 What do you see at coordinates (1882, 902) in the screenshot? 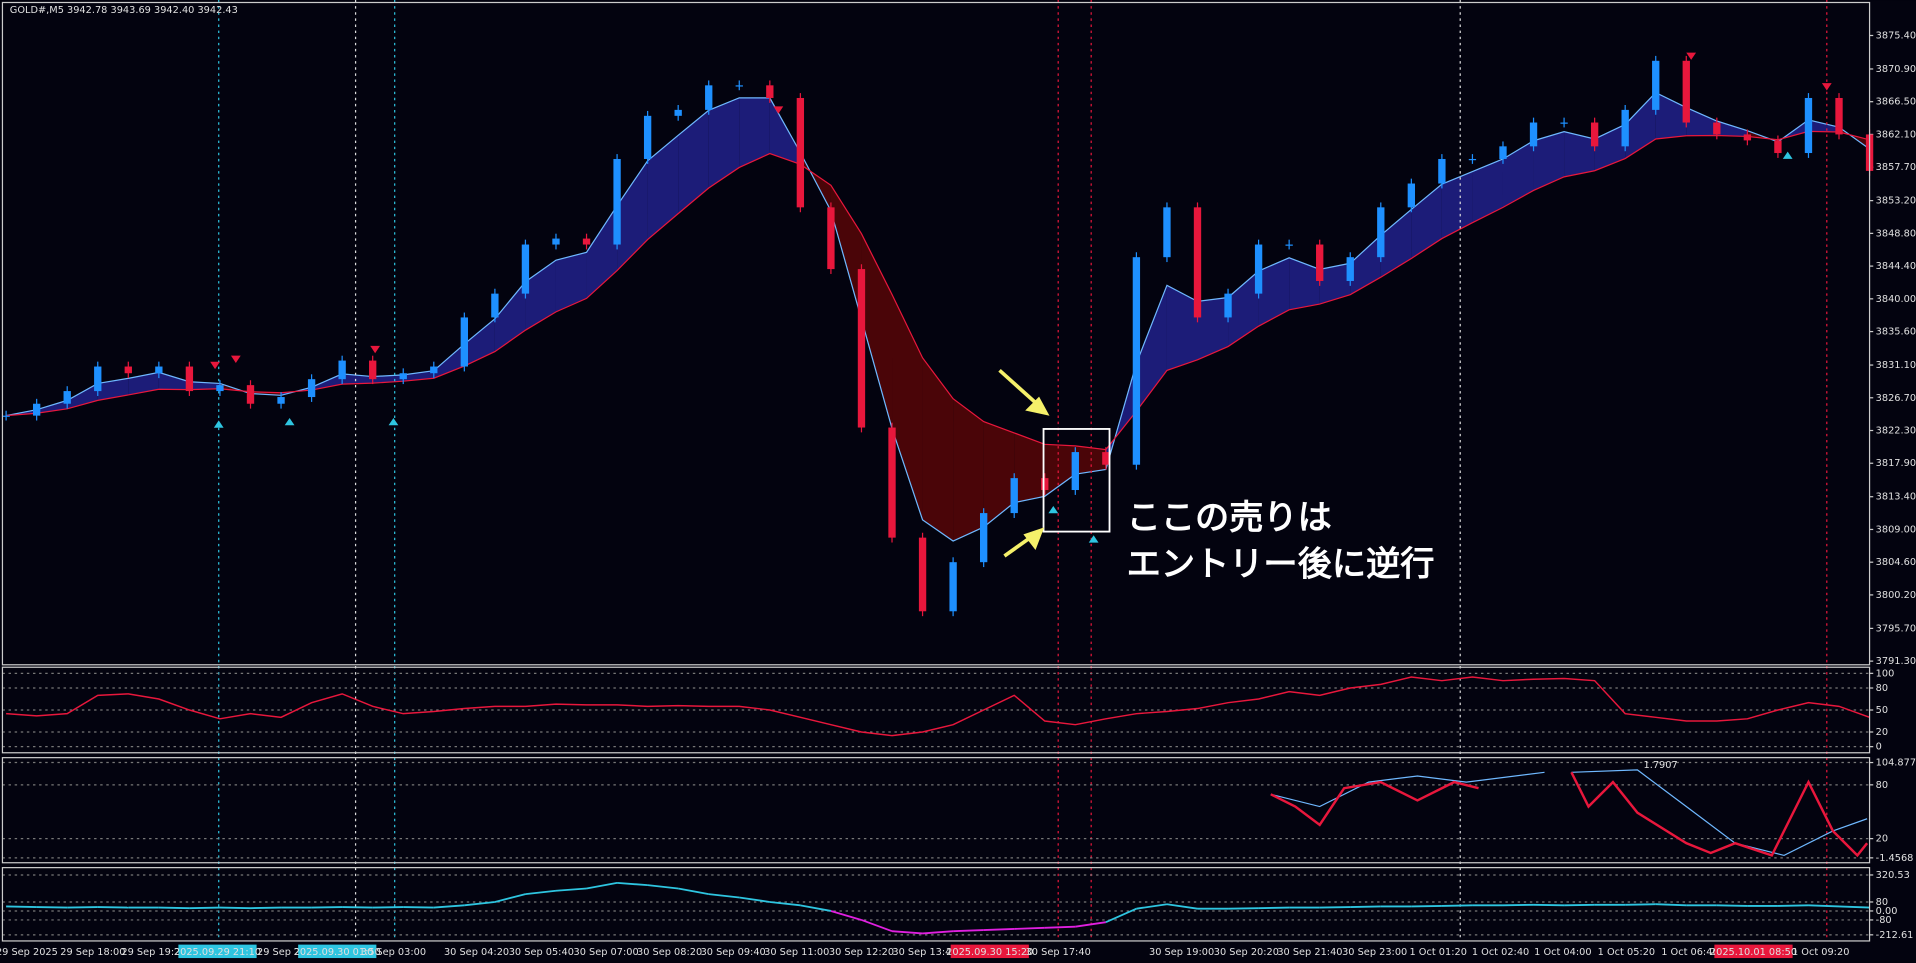
I see `y-tick-label: 80` at bounding box center [1882, 902].